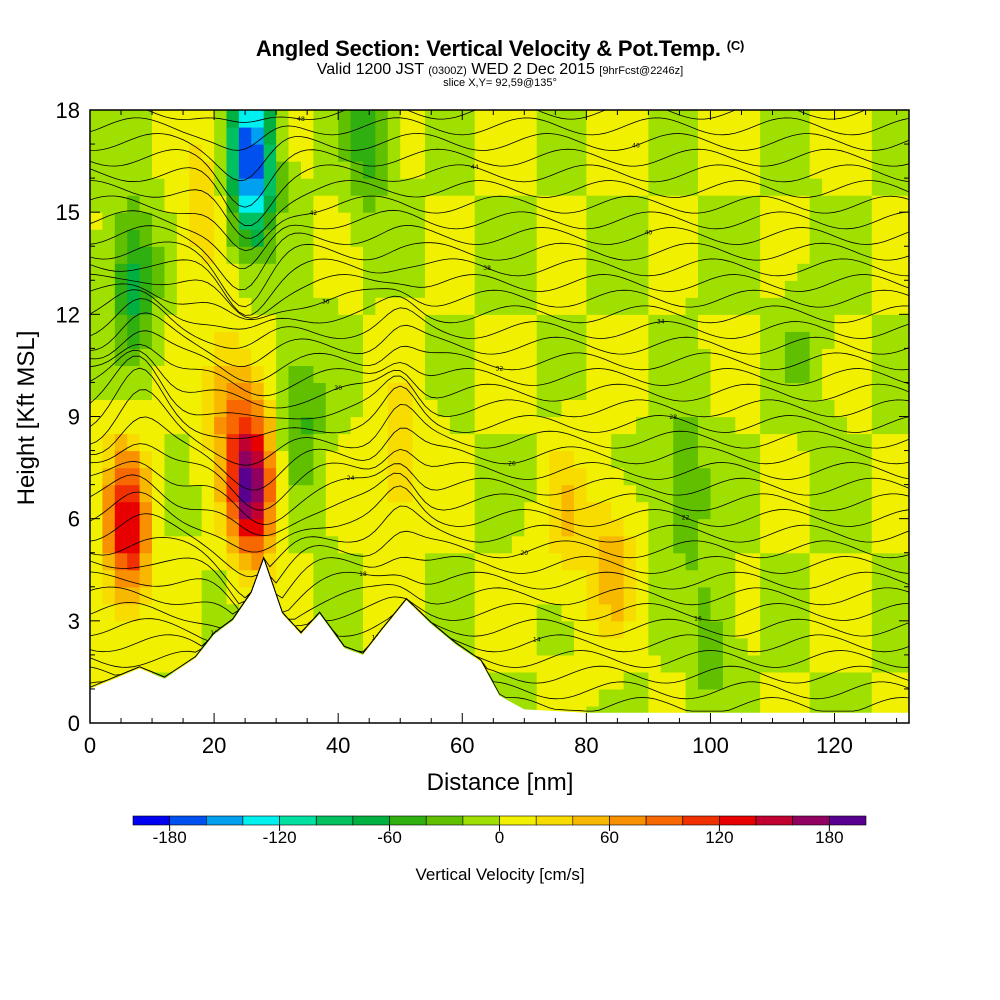  What do you see at coordinates (261, 820) in the screenshot?
I see `colorbar-swatch` at bounding box center [261, 820].